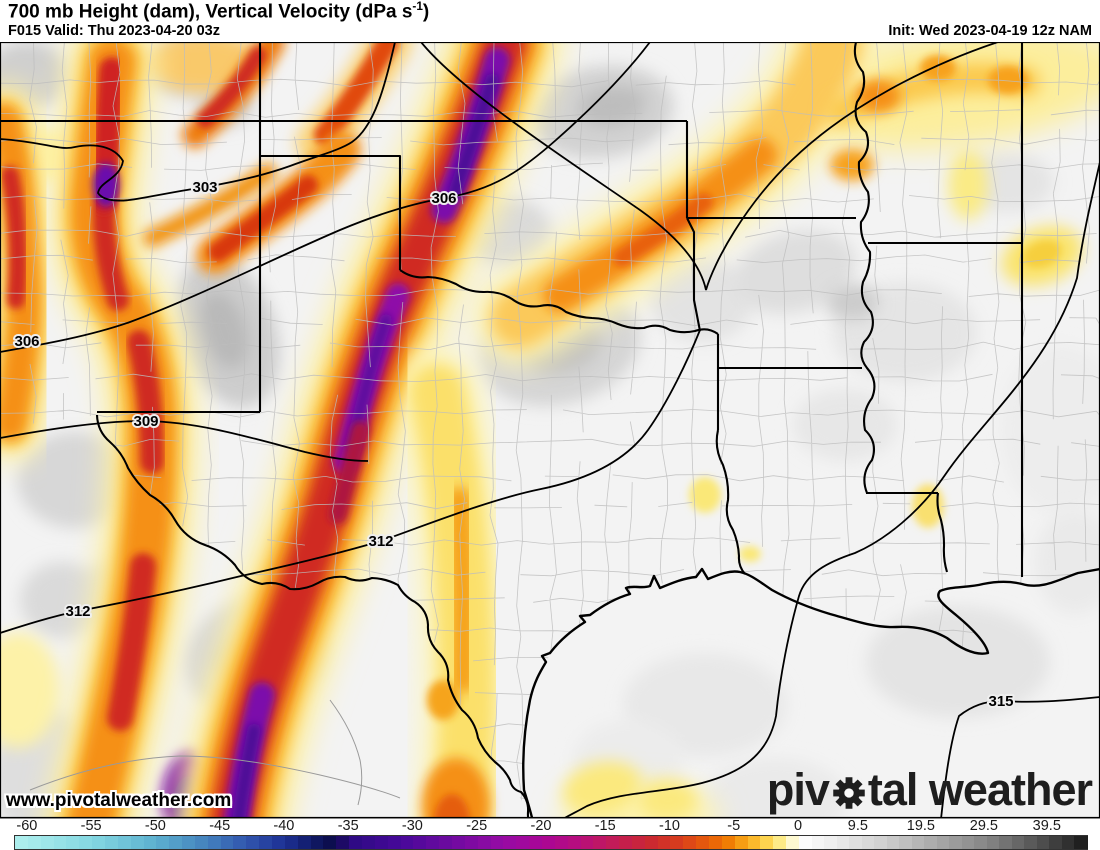 This screenshot has height=850, width=1100. I want to click on contour-label: 309, so click(145, 421).